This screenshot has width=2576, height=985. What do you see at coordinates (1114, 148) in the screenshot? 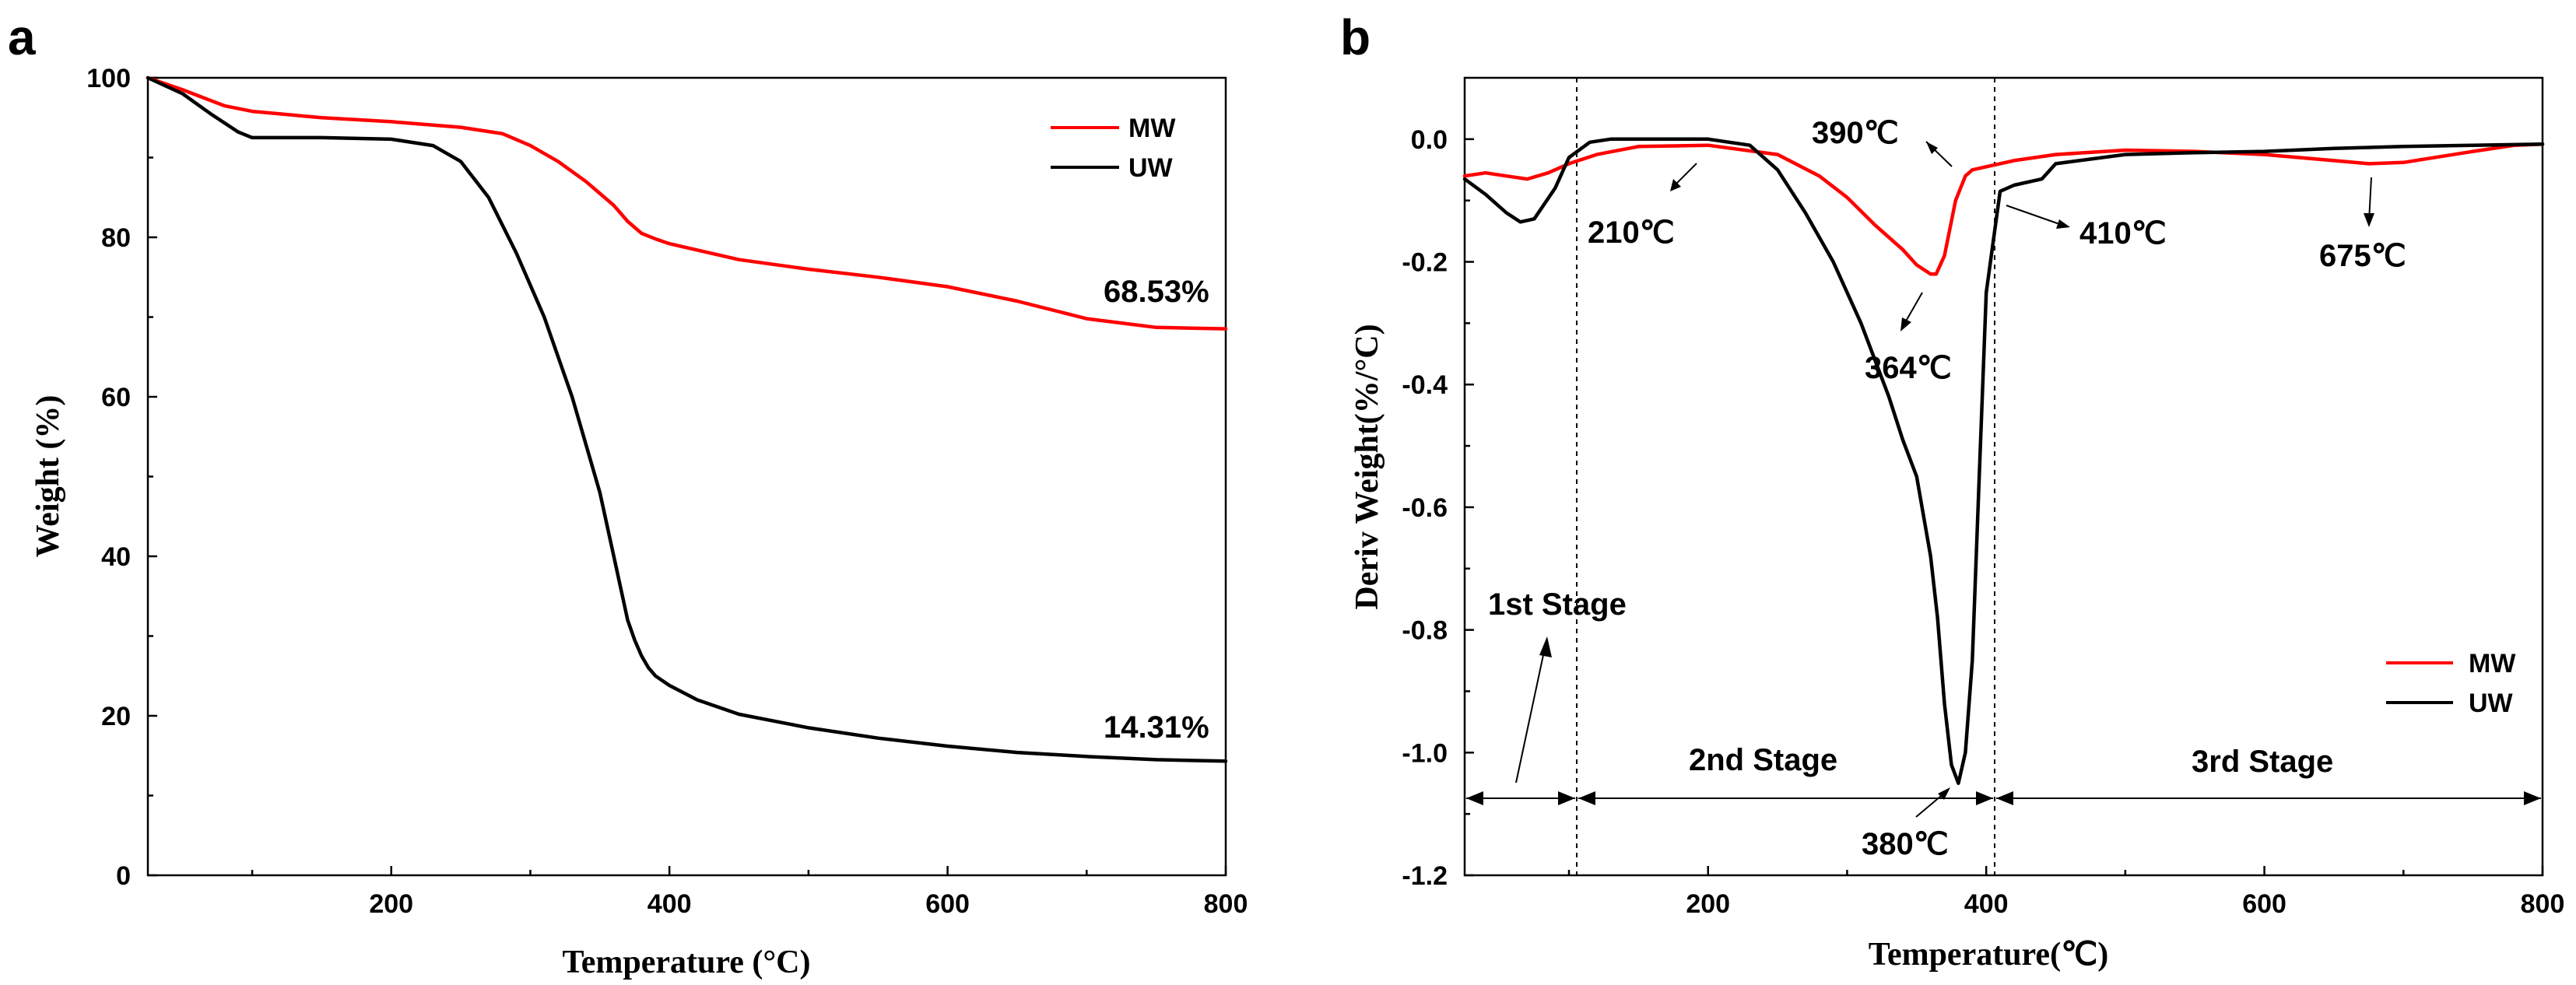
I see `panel-a-legend: MW UW` at bounding box center [1114, 148].